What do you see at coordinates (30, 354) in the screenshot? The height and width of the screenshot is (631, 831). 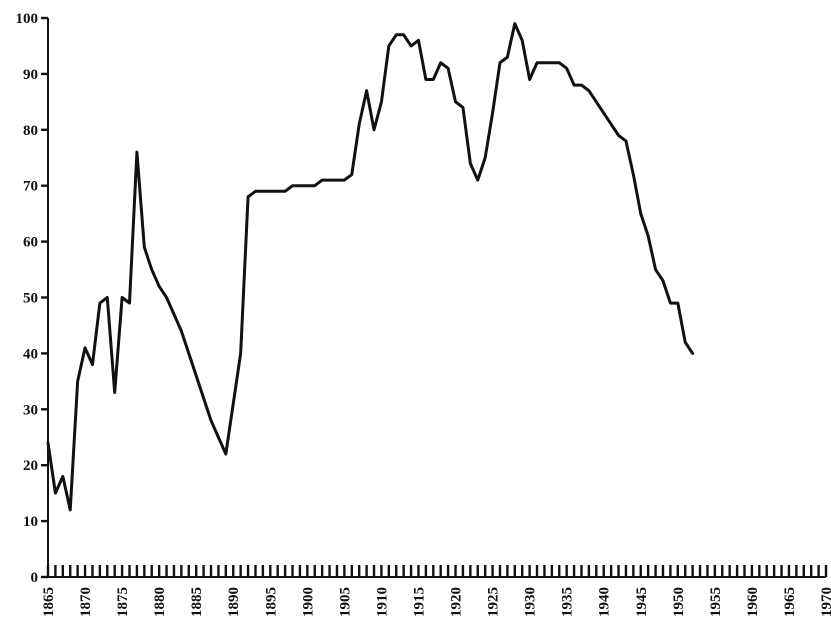 I see `y-tick-label: 40` at bounding box center [30, 354].